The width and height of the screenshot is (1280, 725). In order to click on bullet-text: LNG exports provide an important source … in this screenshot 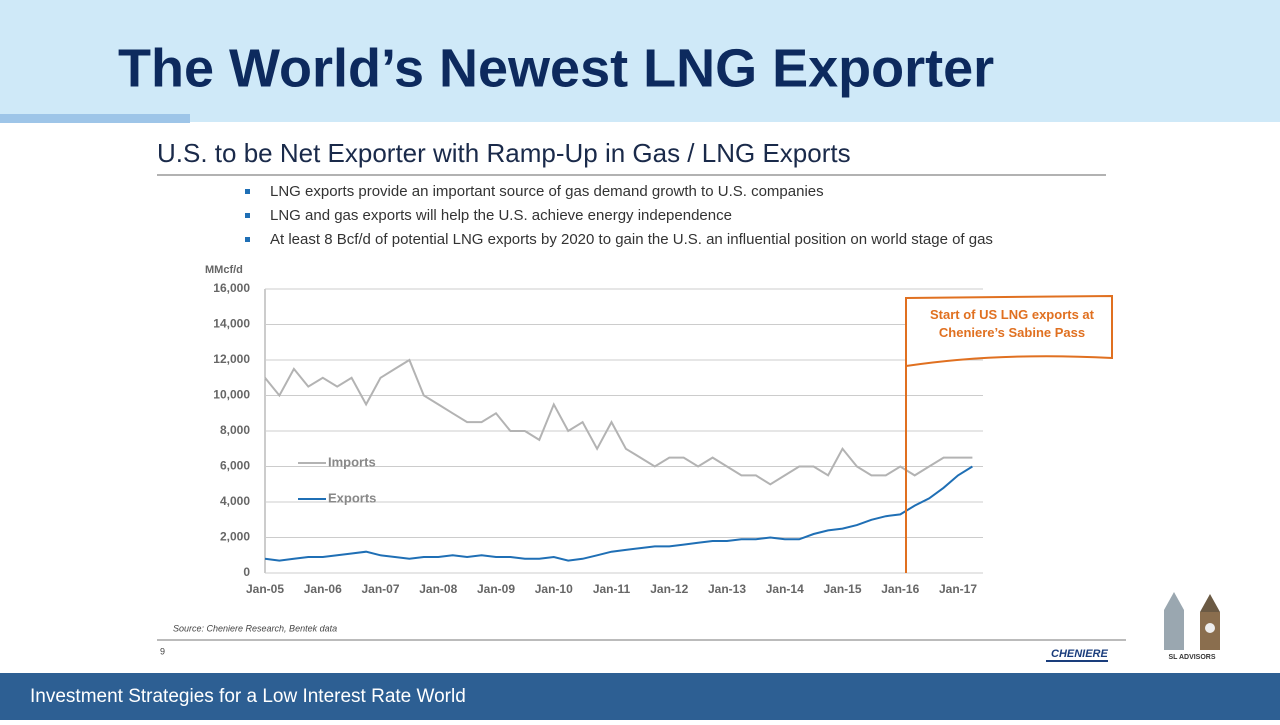, I will do `click(547, 191)`.